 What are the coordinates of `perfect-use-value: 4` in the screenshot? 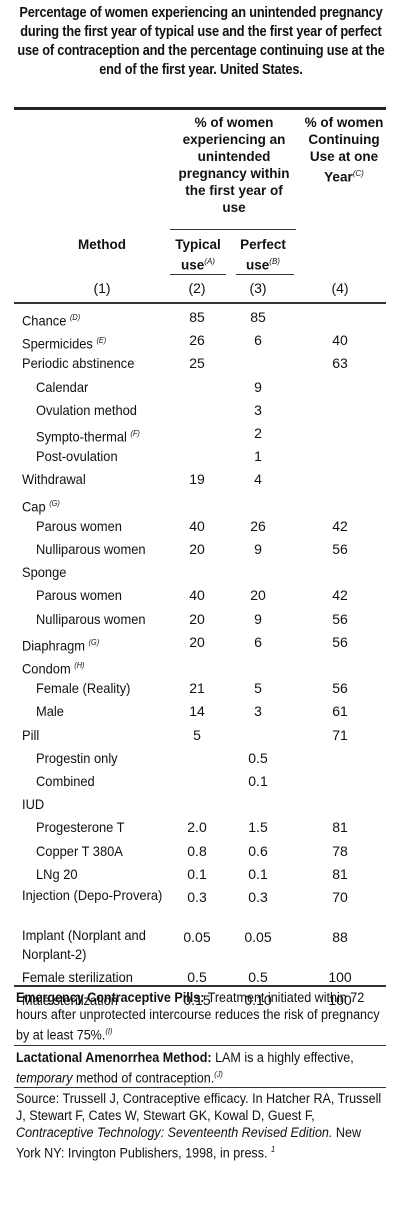 It's located at (258, 479).